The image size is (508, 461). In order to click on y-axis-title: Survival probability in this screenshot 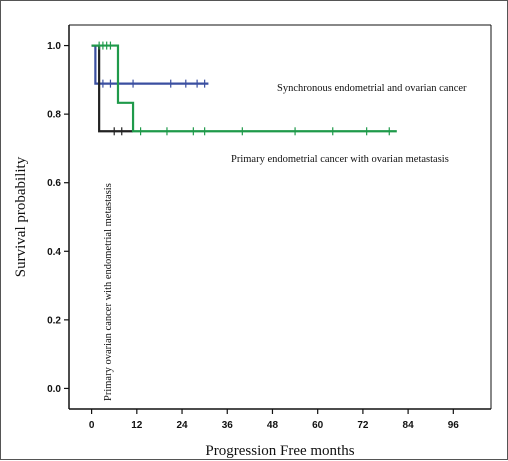, I will do `click(21, 216)`.